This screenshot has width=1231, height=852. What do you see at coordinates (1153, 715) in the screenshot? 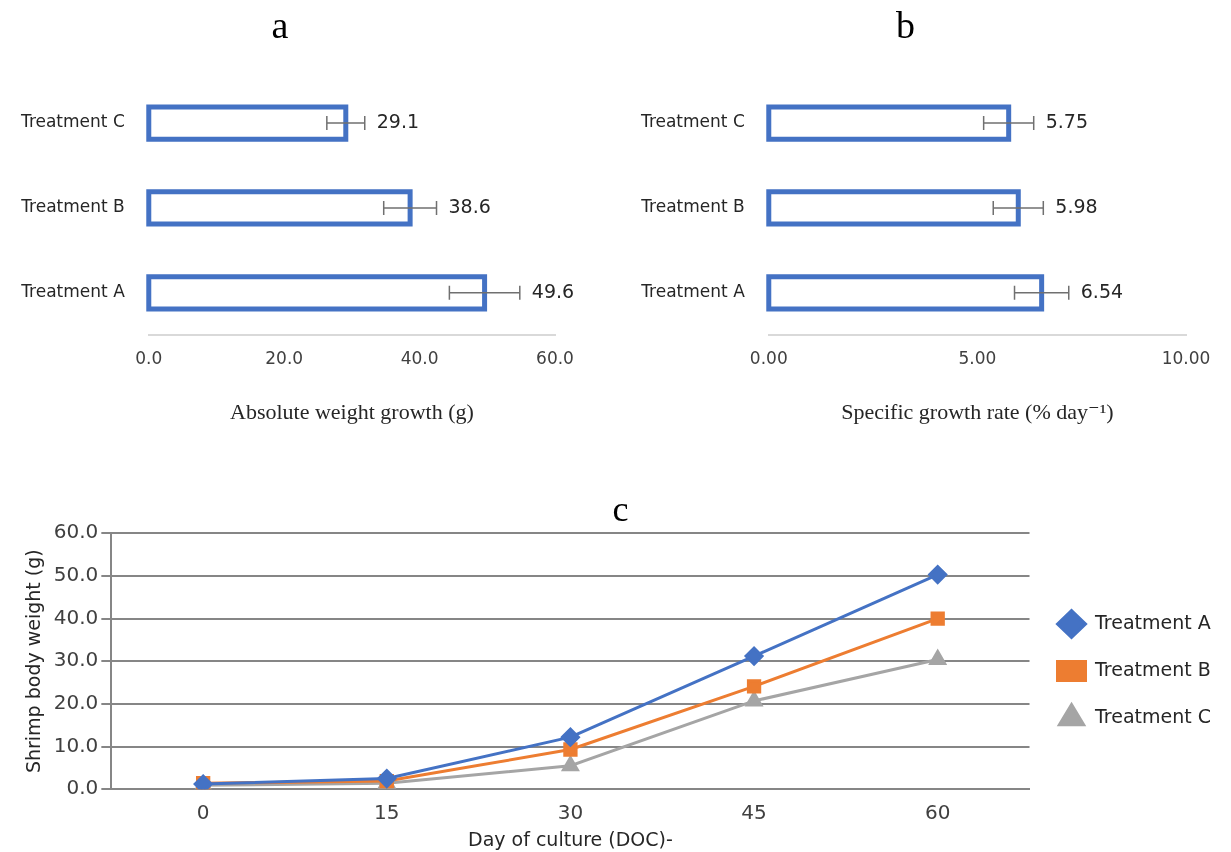
I see `legend-label: Treatment C` at bounding box center [1153, 715].